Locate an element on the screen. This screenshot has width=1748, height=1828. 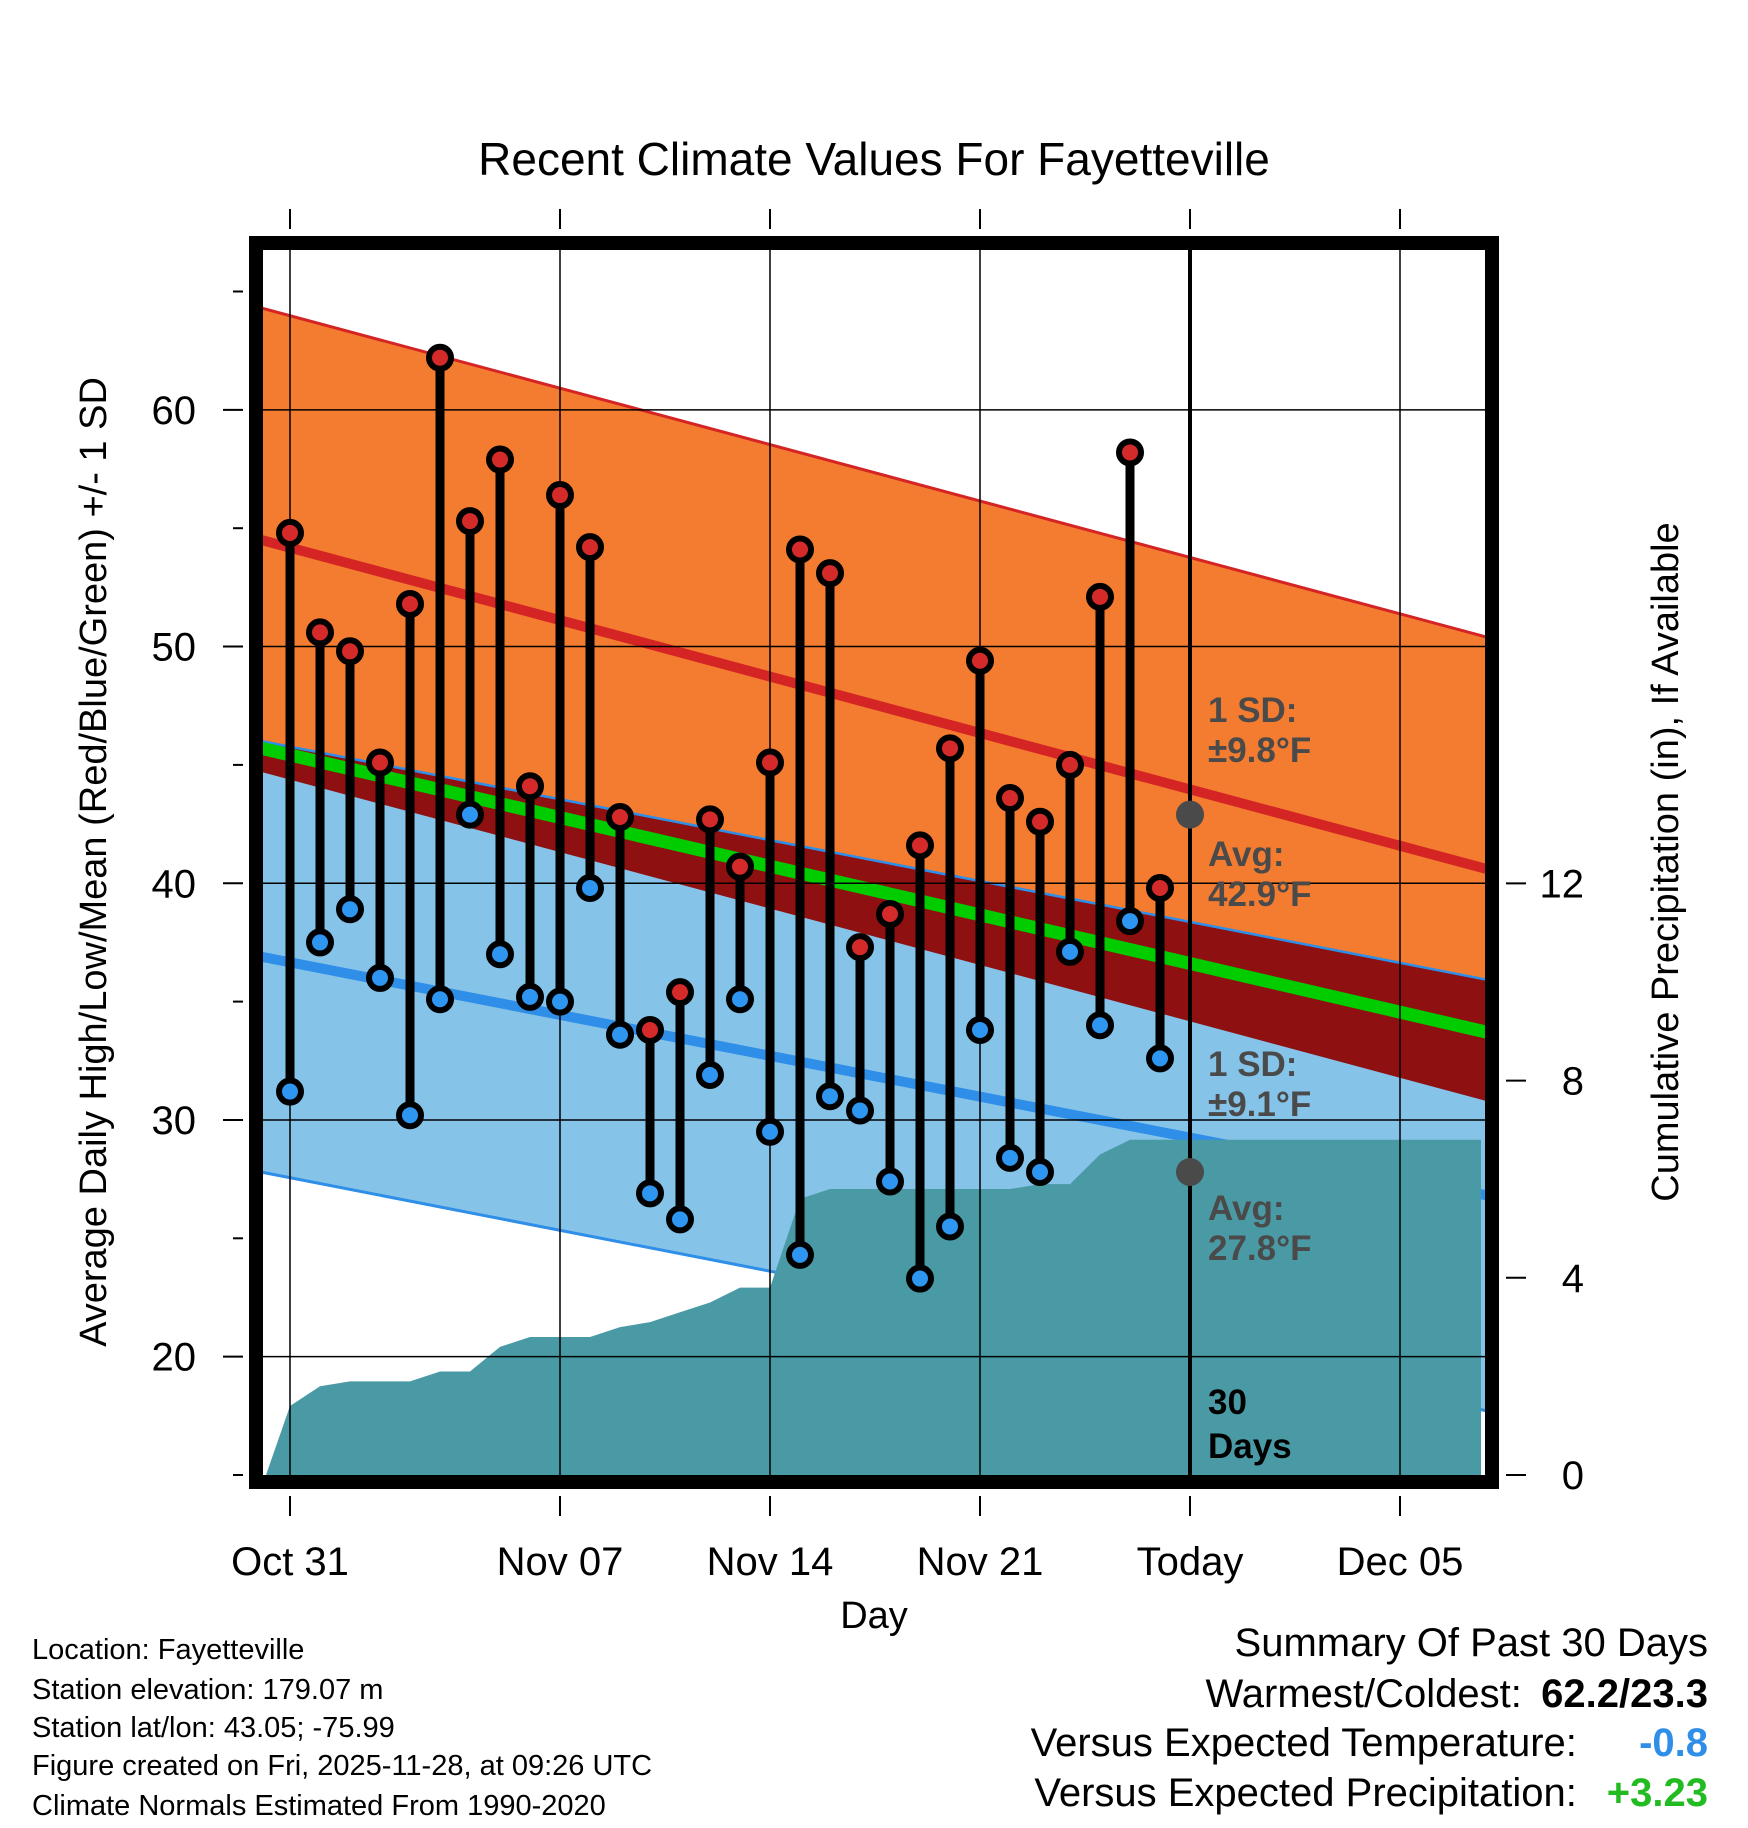
x-tick-label: Nov 14 is located at coordinates (770, 1562).